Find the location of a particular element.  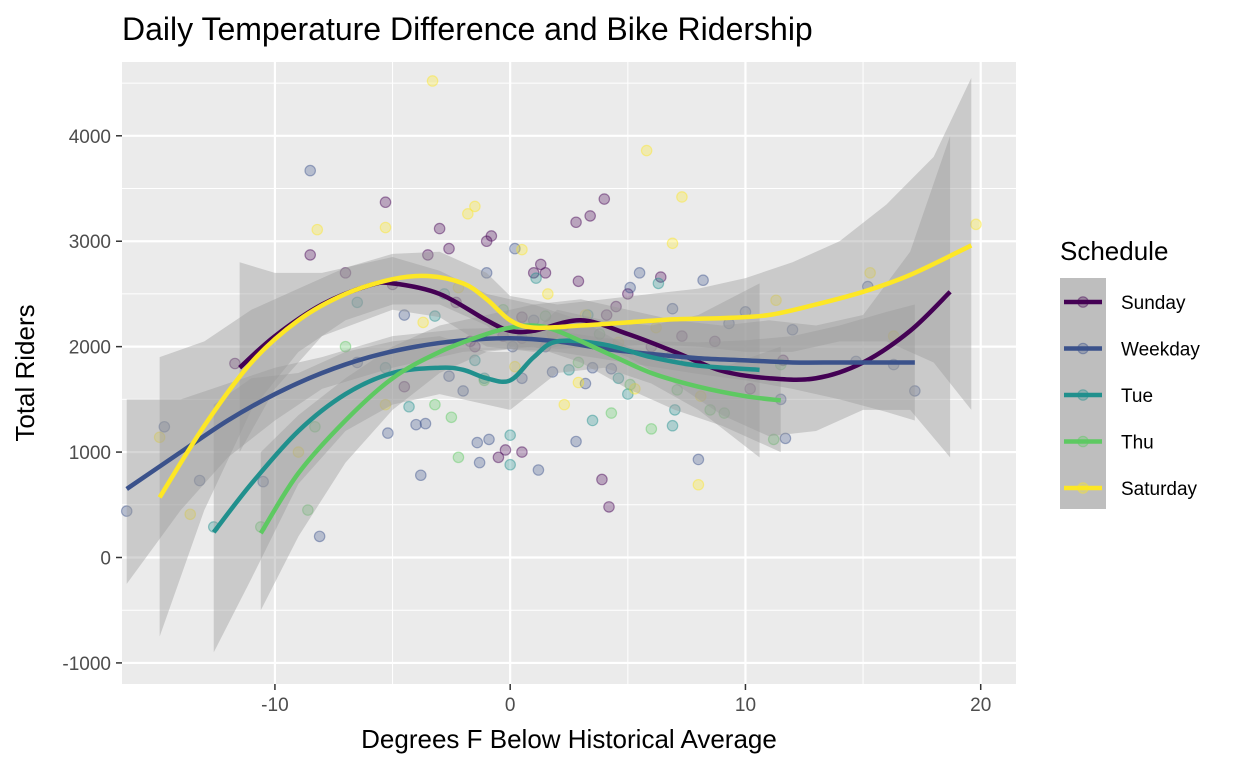

legend-point-sunday is located at coordinates (1083, 302).